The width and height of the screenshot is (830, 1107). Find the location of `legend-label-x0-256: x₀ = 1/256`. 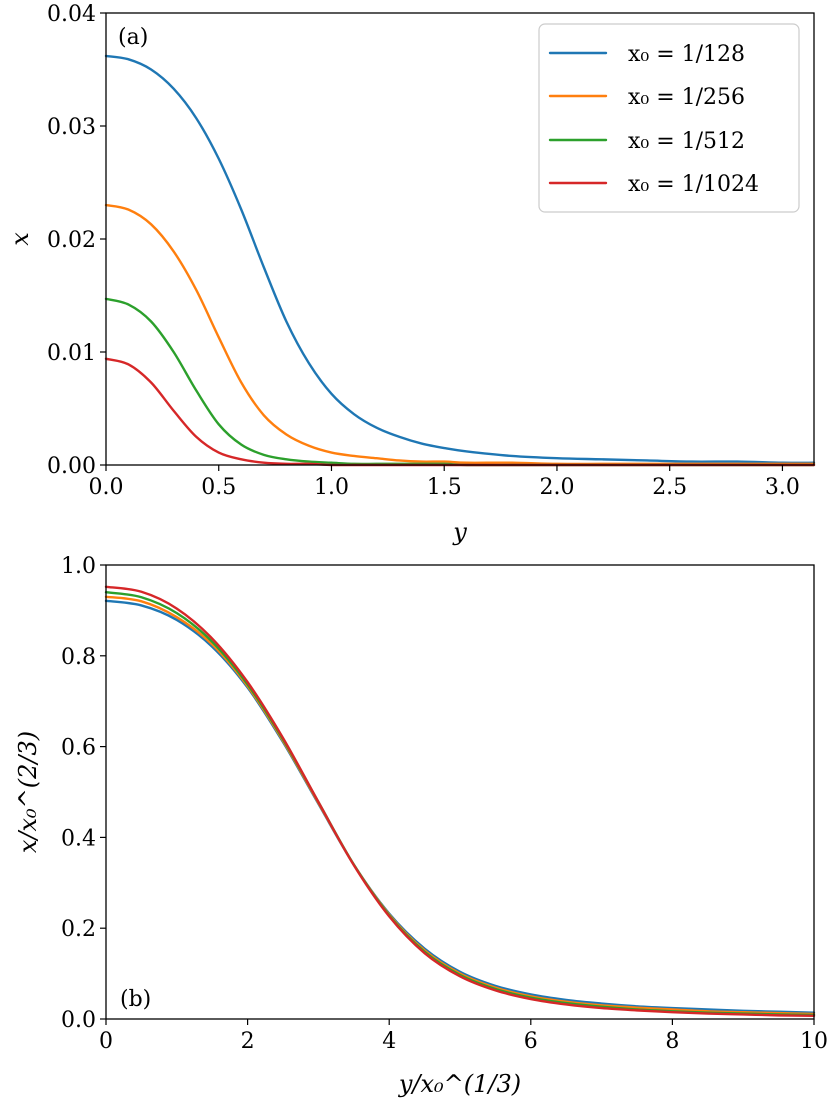

legend-label-x0-256: x₀ = 1/256 is located at coordinates (686, 97).